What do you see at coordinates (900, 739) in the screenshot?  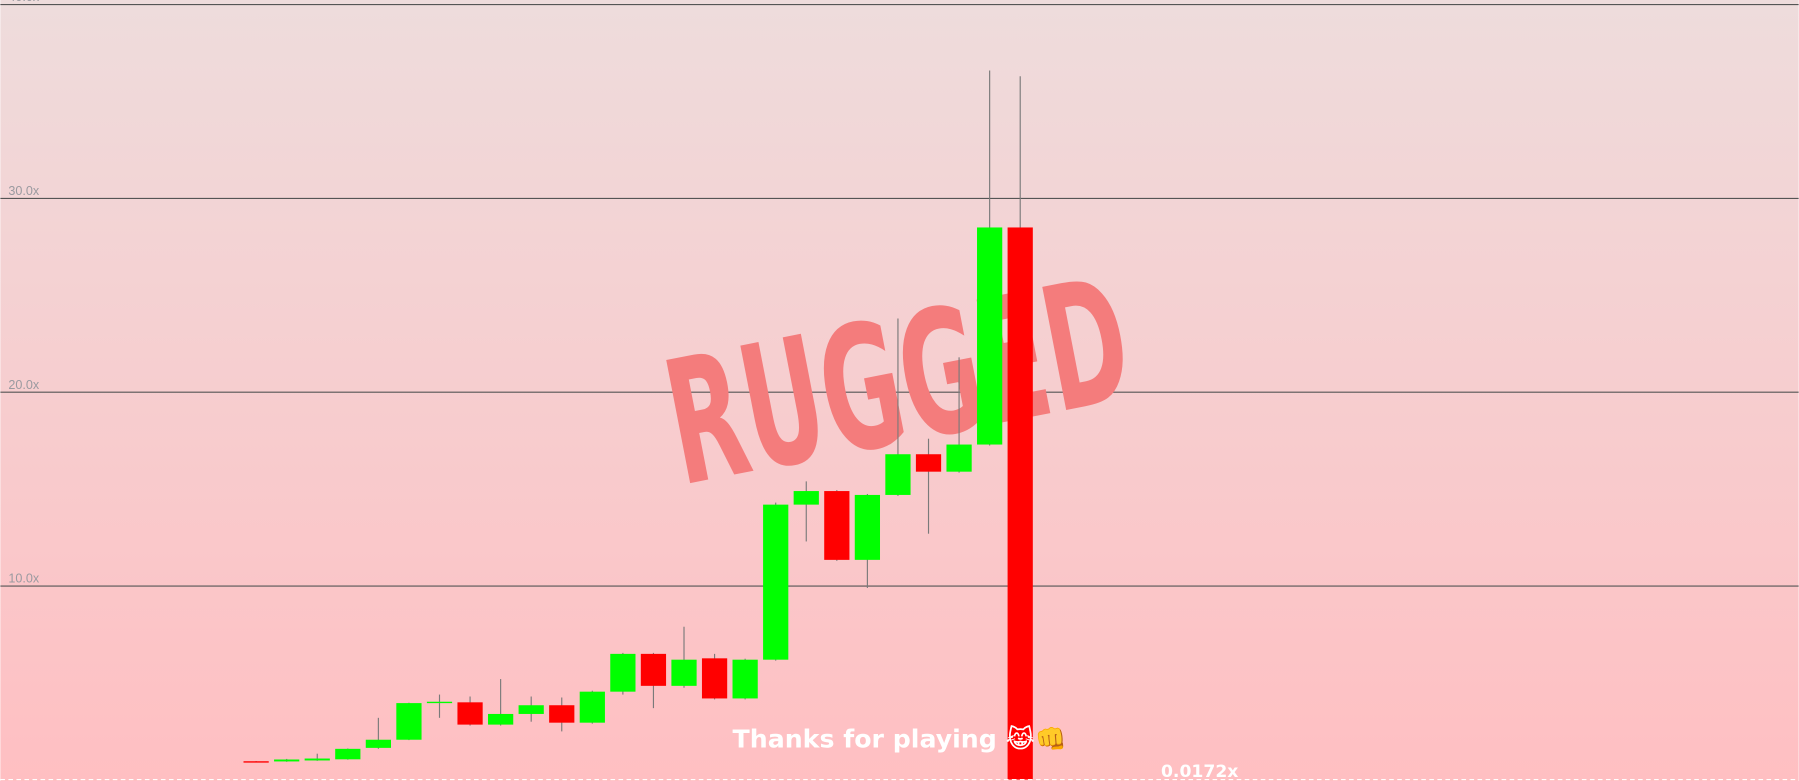 I see `footer-message: Thanks for playing 😹👊` at bounding box center [900, 739].